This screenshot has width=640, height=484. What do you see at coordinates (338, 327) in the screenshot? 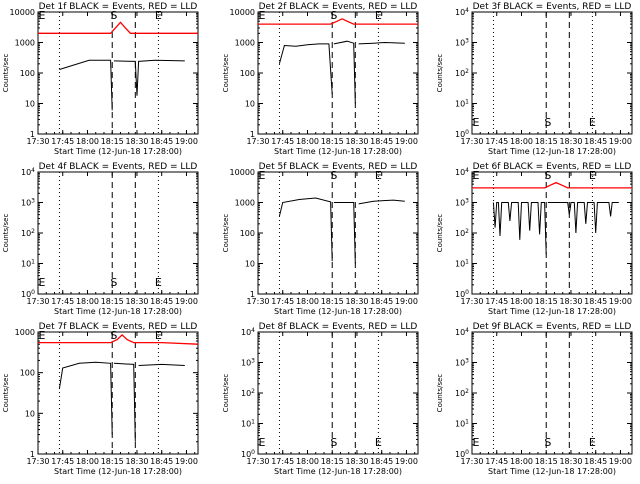
I see `panel-title: Det 8f BLACK = Events, RED = LLD` at bounding box center [338, 327].